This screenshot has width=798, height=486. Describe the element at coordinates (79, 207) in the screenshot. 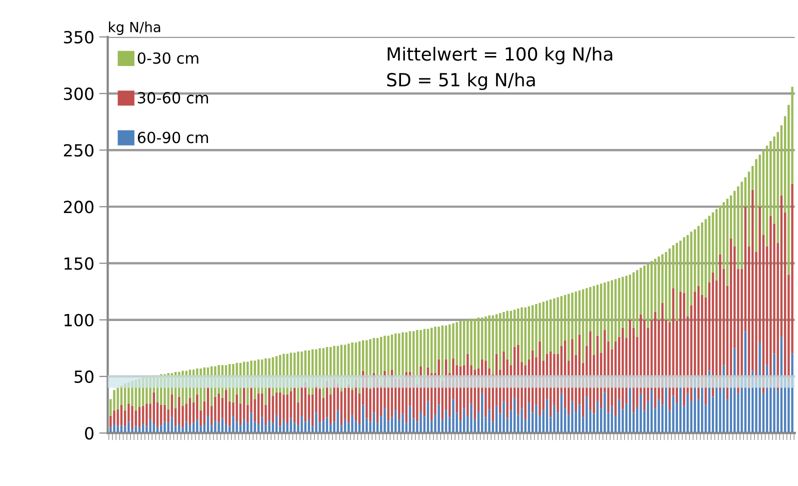

I see `y-tick-label: 200` at that location.